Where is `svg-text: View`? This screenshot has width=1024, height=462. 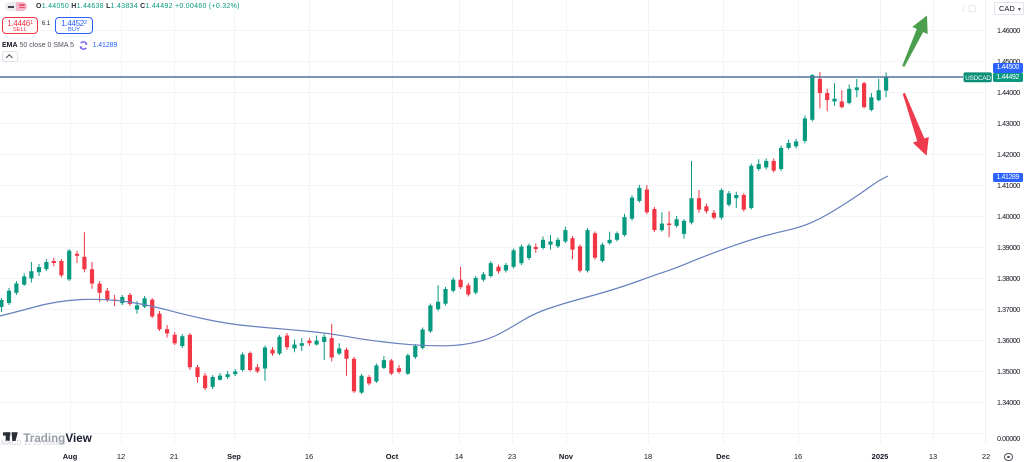 svg-text: View is located at coordinates (79, 438).